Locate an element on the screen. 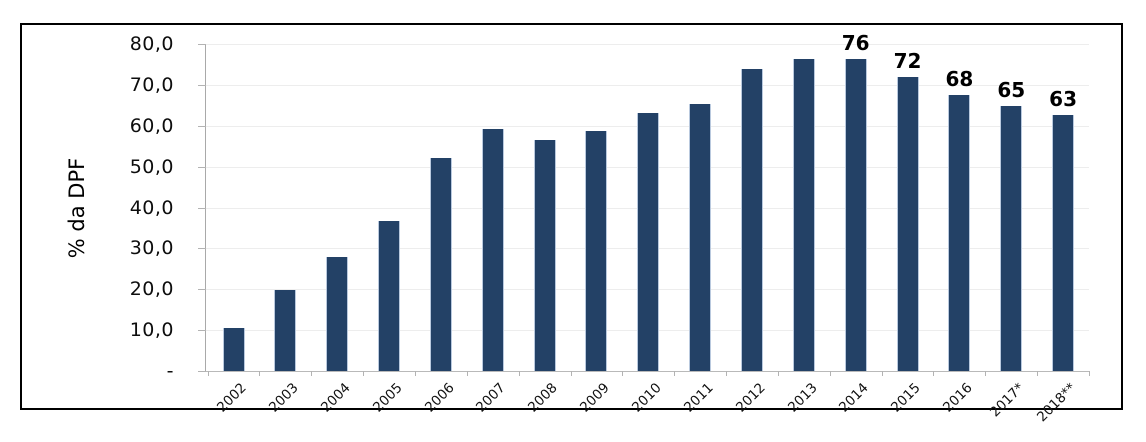  y-axis-tick-label: 80,0 is located at coordinates (151, 44).